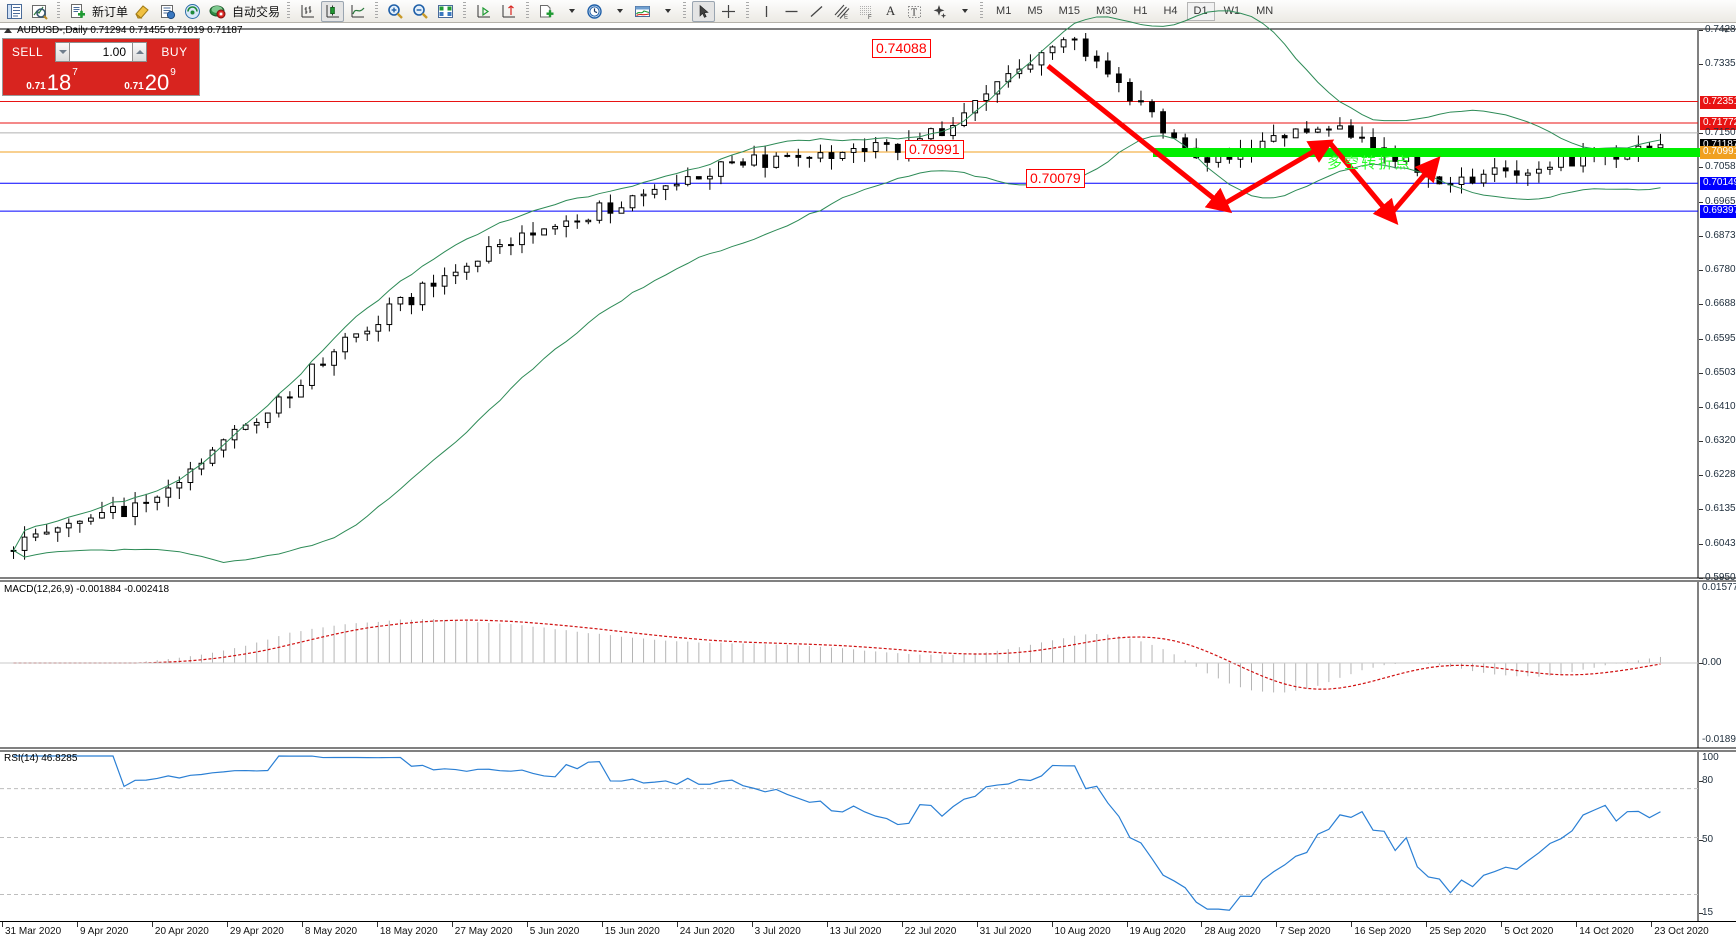 The image size is (1736, 943). I want to click on timeframe-button-d1: D1, so click(1200, 11).